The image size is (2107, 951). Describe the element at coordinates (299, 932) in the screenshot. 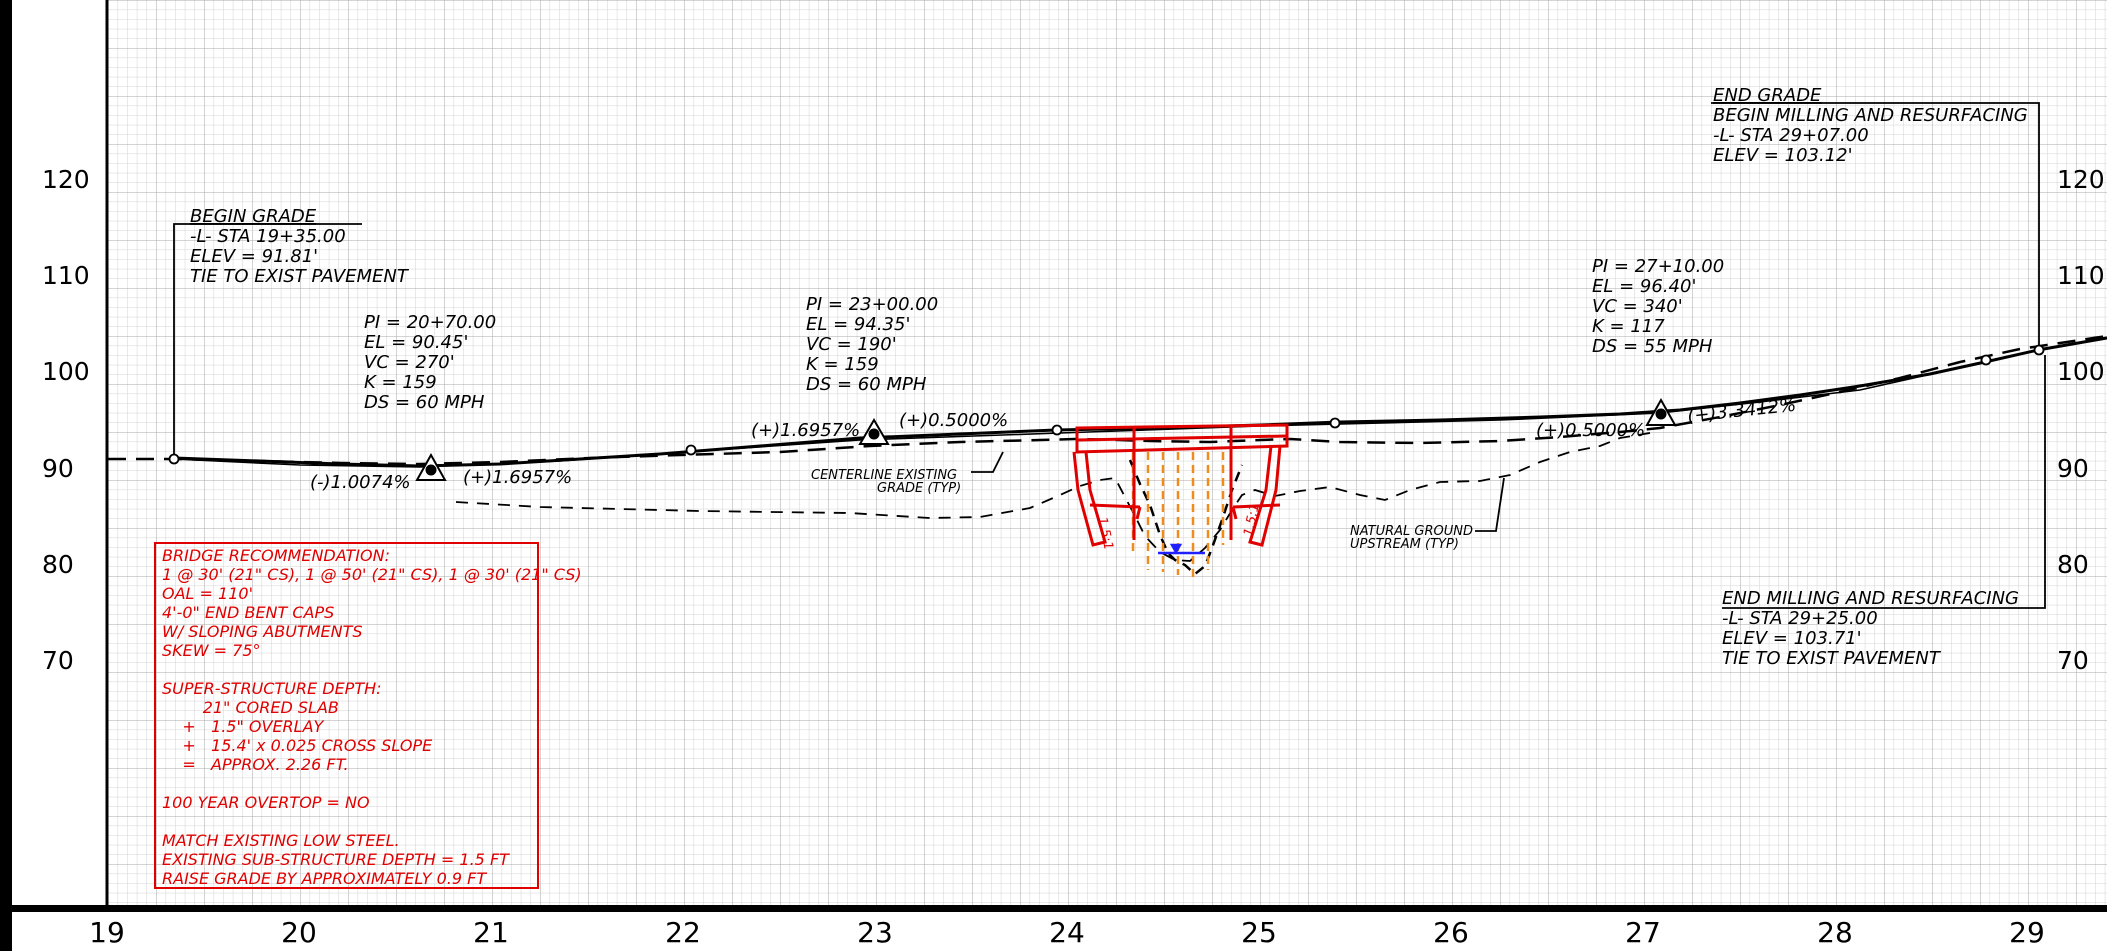

I see `station-label-20: 20` at that location.